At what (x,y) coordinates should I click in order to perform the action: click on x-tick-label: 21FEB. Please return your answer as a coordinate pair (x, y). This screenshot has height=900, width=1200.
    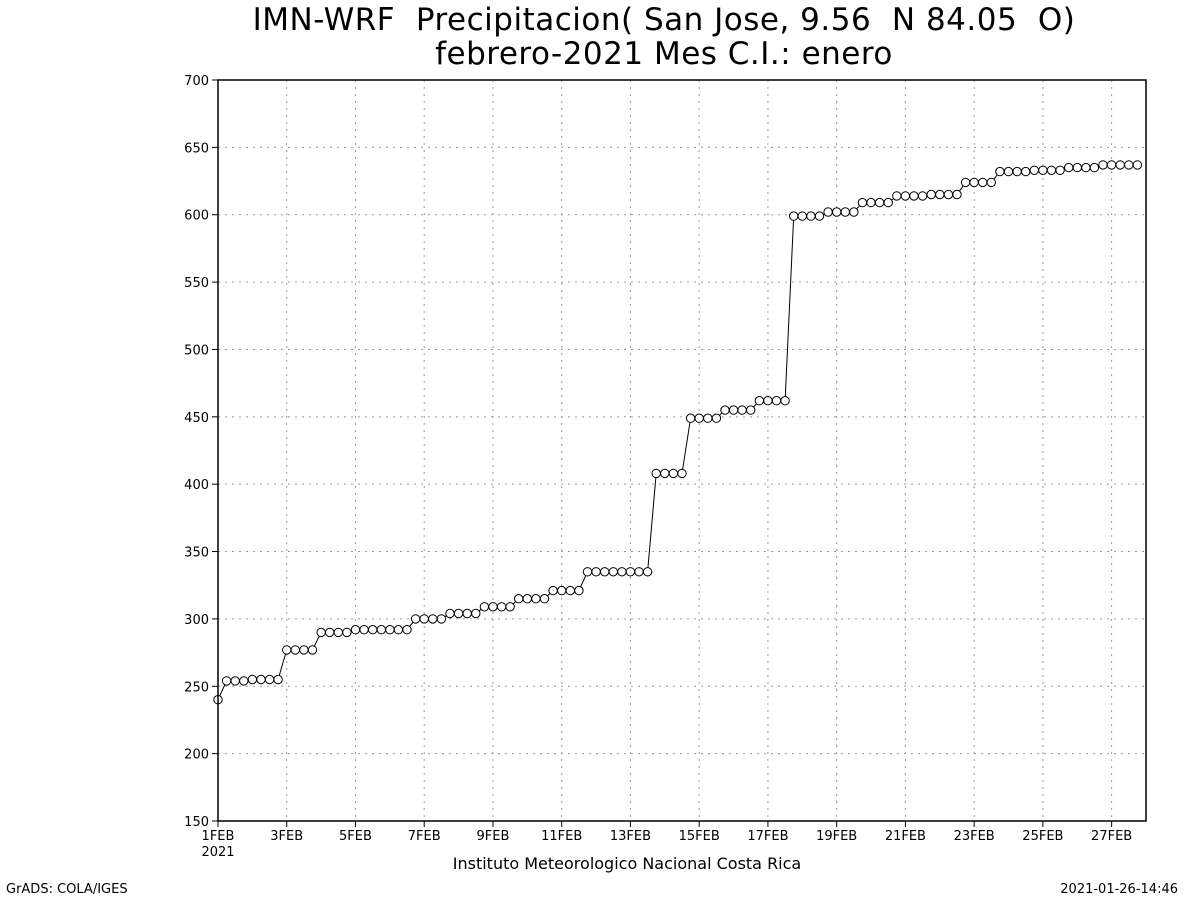
    Looking at the image, I should click on (905, 836).